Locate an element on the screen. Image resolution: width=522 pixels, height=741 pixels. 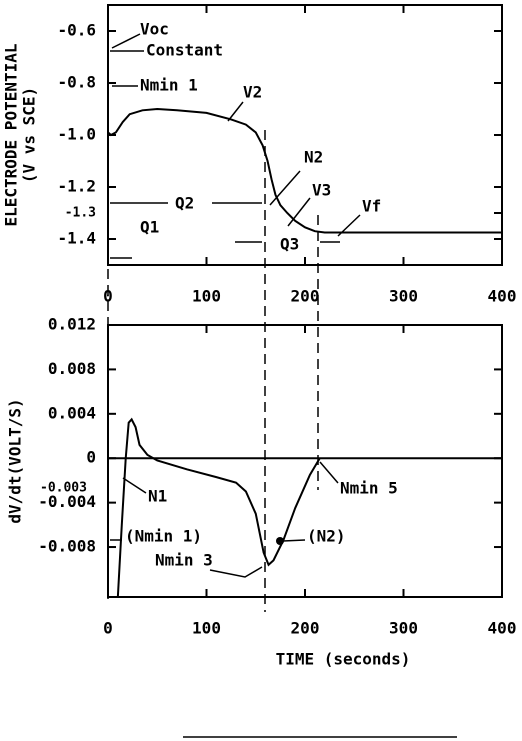
y-tick-label: -1.4 is located at coordinates (76, 238).